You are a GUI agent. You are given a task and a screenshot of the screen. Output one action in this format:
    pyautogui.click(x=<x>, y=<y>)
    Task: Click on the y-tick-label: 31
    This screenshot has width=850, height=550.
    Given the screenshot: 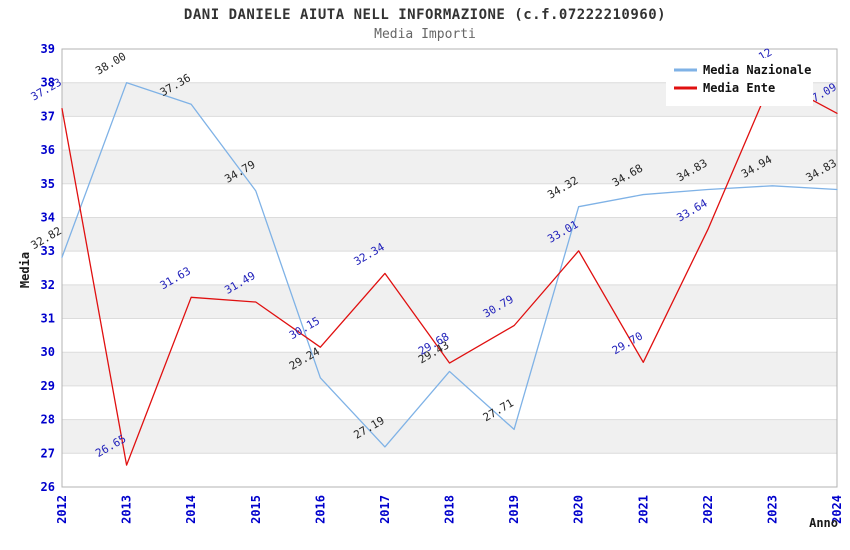 What is the action you would take?
    pyautogui.click(x=48, y=319)
    